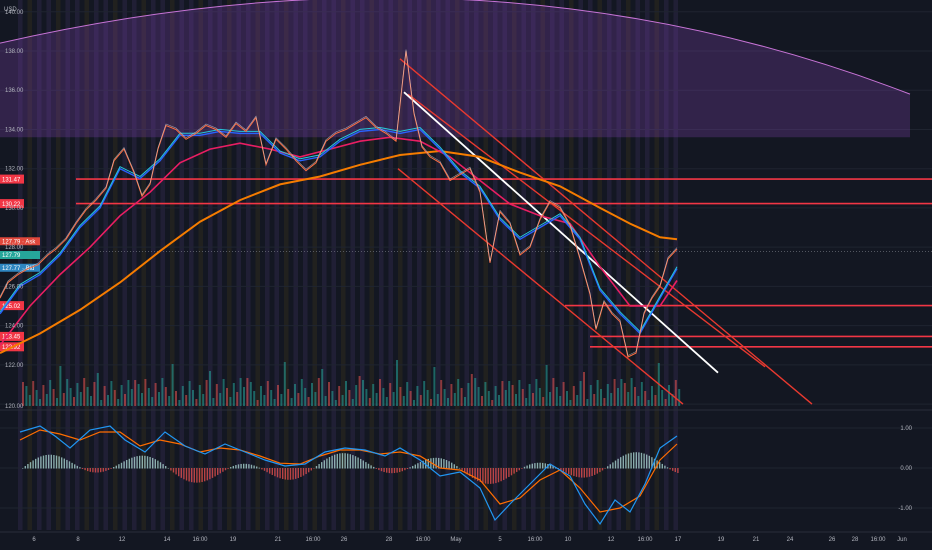  What do you see at coordinates (14, 52) in the screenshot?
I see `price-tick-label: 138.00` at bounding box center [14, 52].